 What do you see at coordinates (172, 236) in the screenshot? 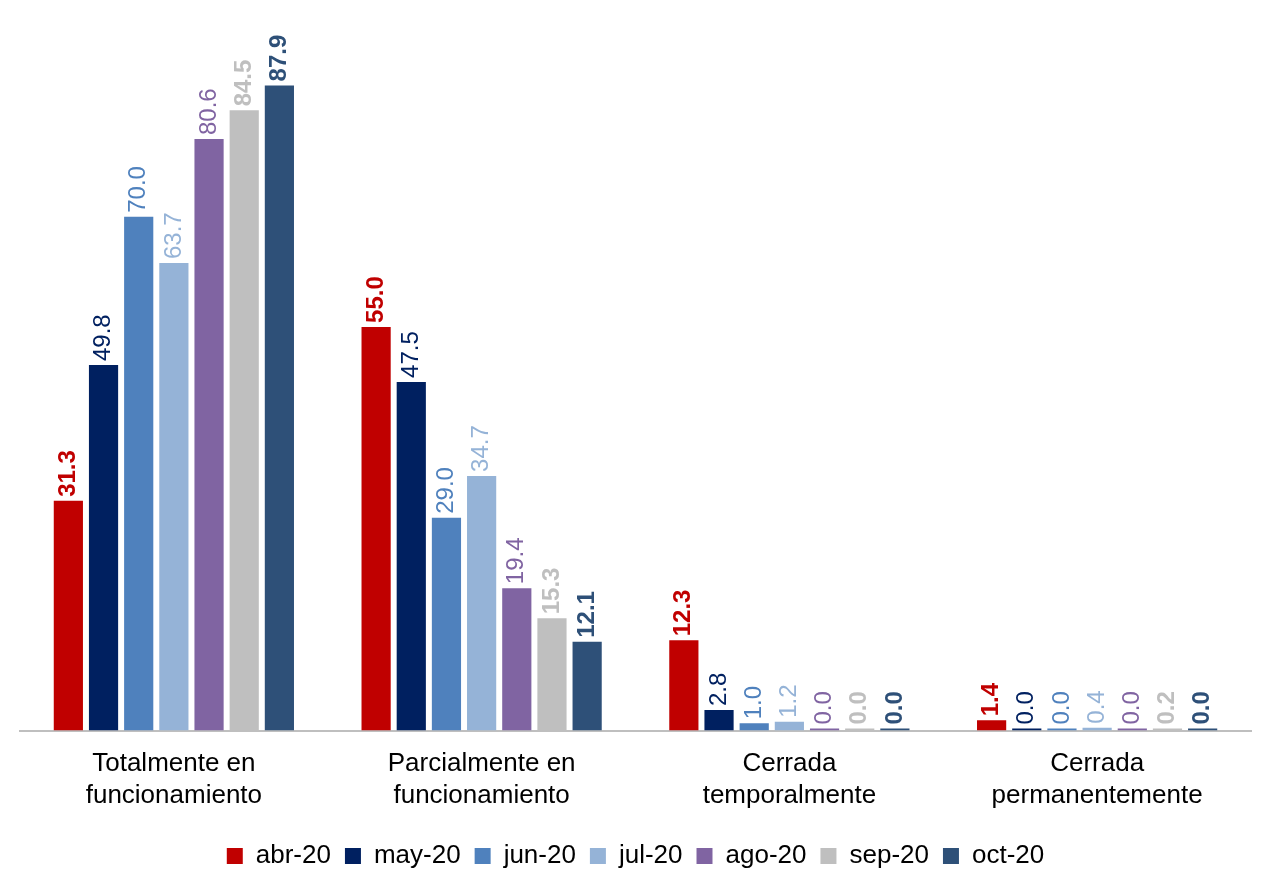
I see `data-label: 63.7` at bounding box center [172, 236].